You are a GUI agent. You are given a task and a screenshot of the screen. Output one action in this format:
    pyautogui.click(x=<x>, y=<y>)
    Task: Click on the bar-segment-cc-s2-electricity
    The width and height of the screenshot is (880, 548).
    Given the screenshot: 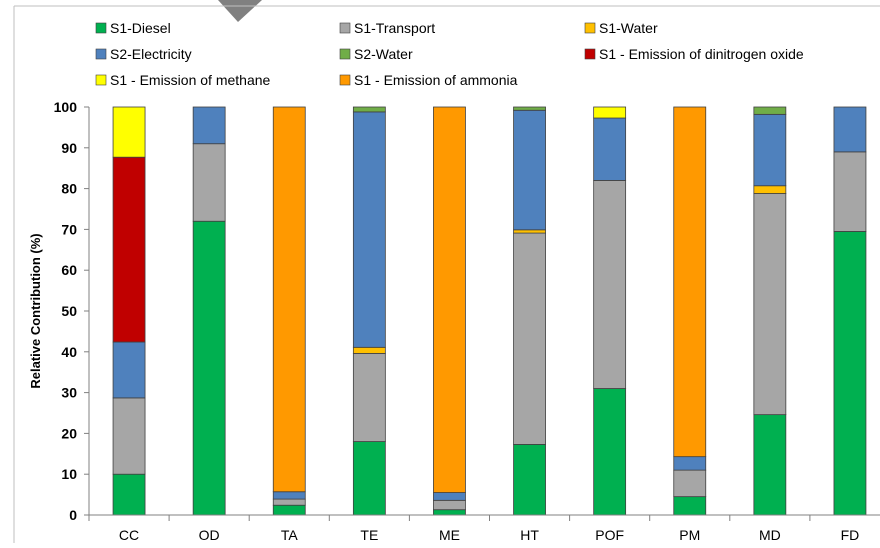 What is the action you would take?
    pyautogui.click(x=129, y=370)
    